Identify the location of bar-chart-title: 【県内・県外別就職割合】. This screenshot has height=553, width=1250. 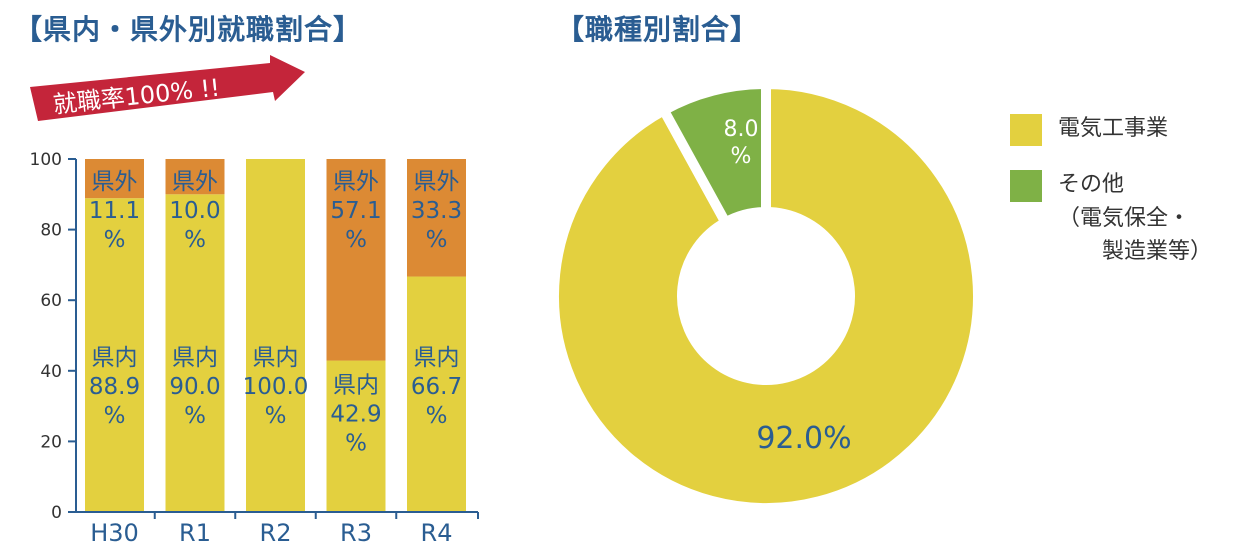
(188, 29).